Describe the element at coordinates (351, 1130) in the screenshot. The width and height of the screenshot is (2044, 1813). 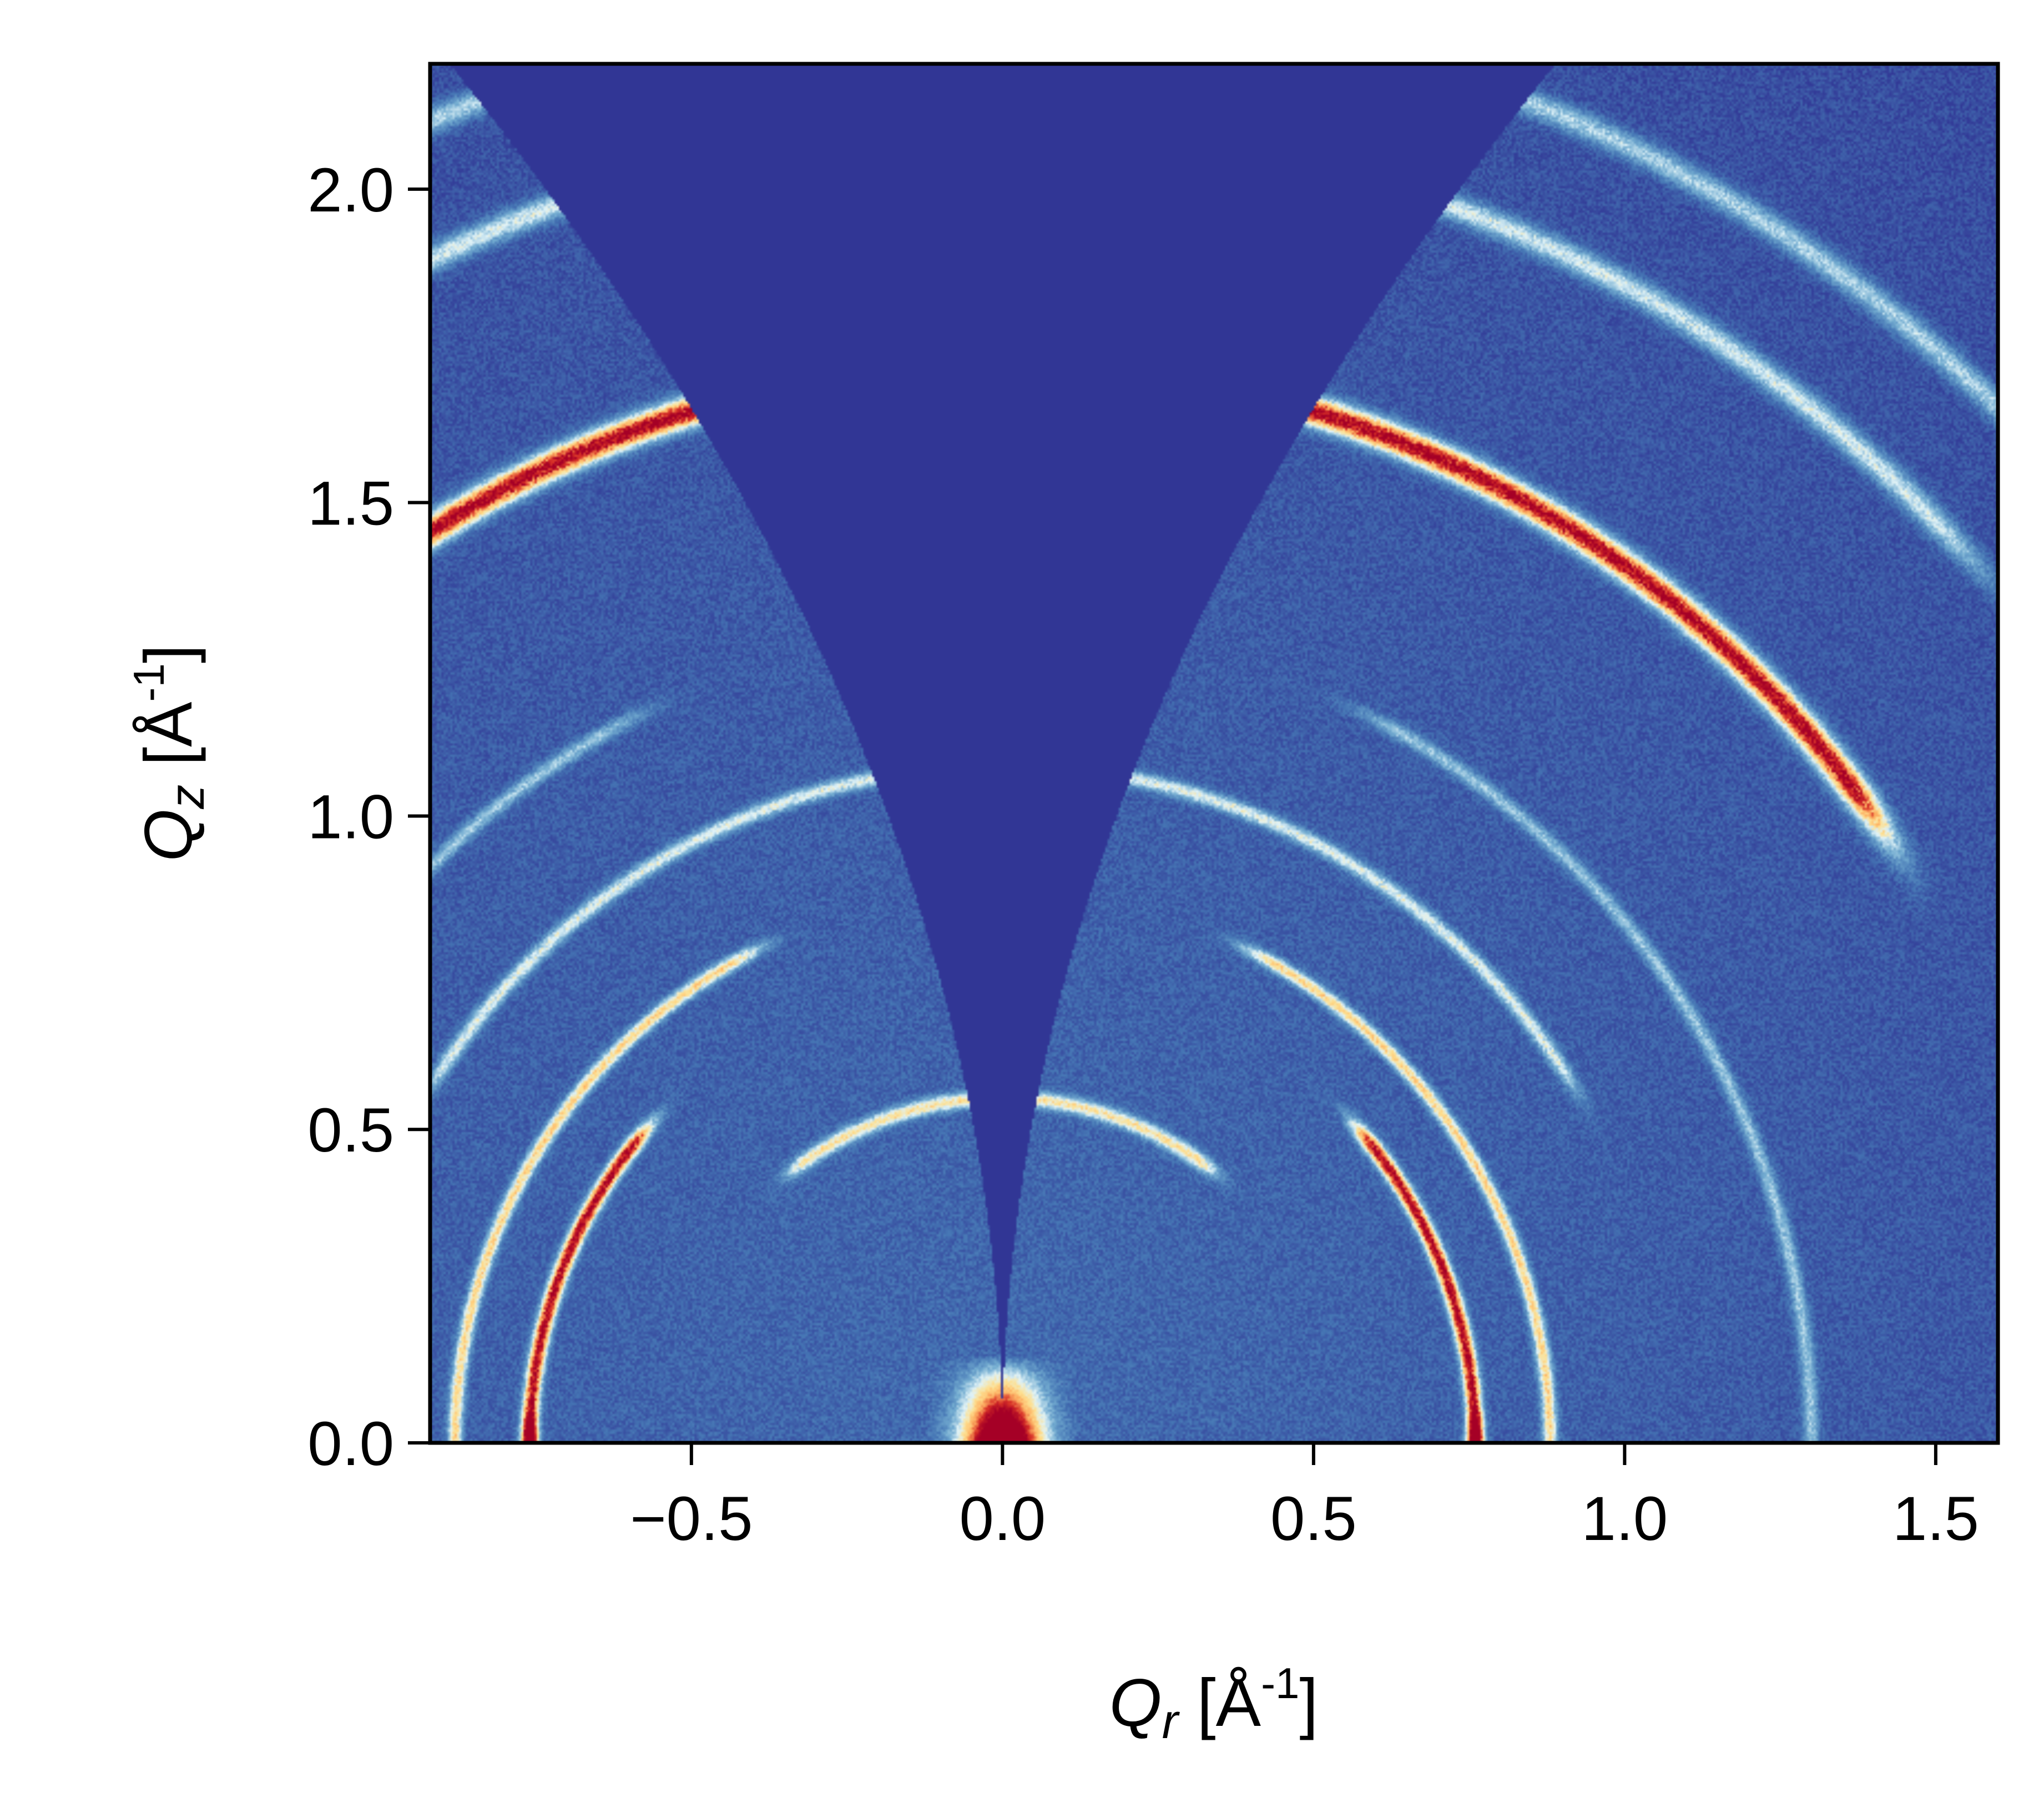
I see `y-tick-label: 0.5` at that location.